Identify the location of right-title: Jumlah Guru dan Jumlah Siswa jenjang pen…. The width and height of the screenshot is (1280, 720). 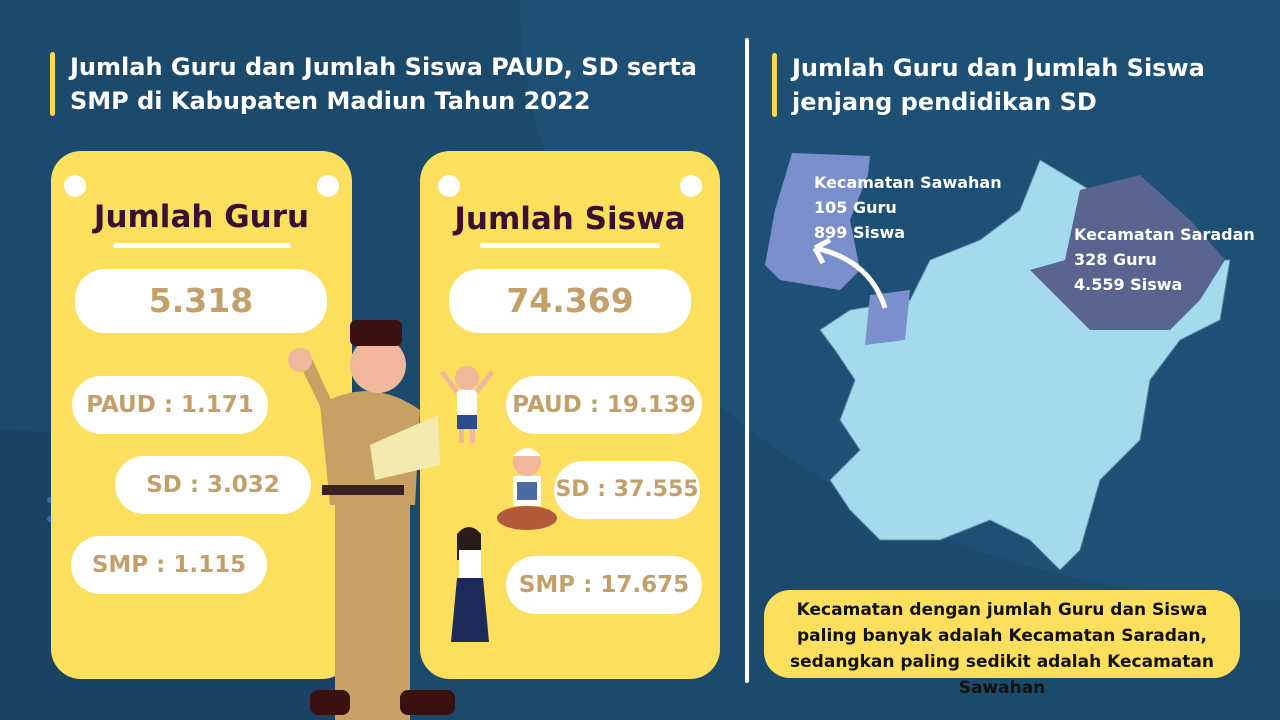
(997, 85).